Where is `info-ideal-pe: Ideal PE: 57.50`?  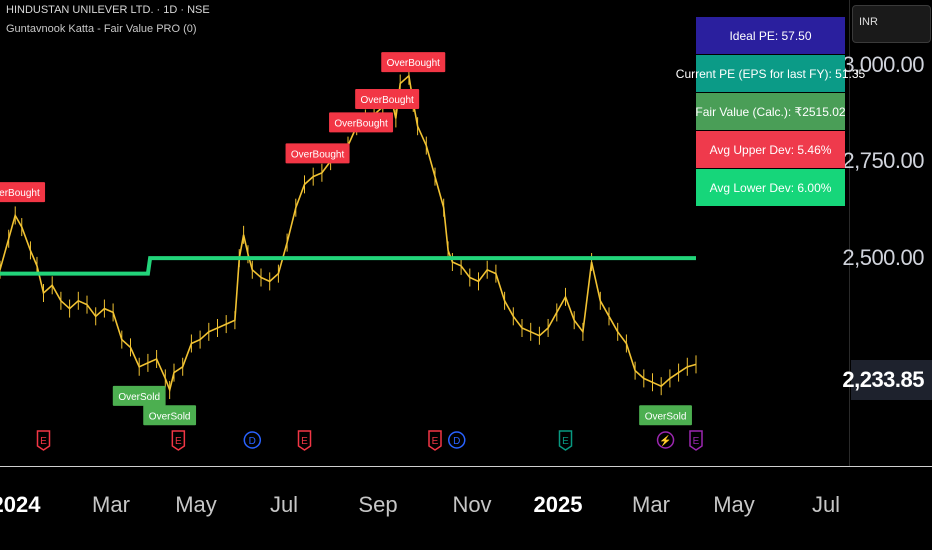
info-ideal-pe: Ideal PE: 57.50 is located at coordinates (770, 36).